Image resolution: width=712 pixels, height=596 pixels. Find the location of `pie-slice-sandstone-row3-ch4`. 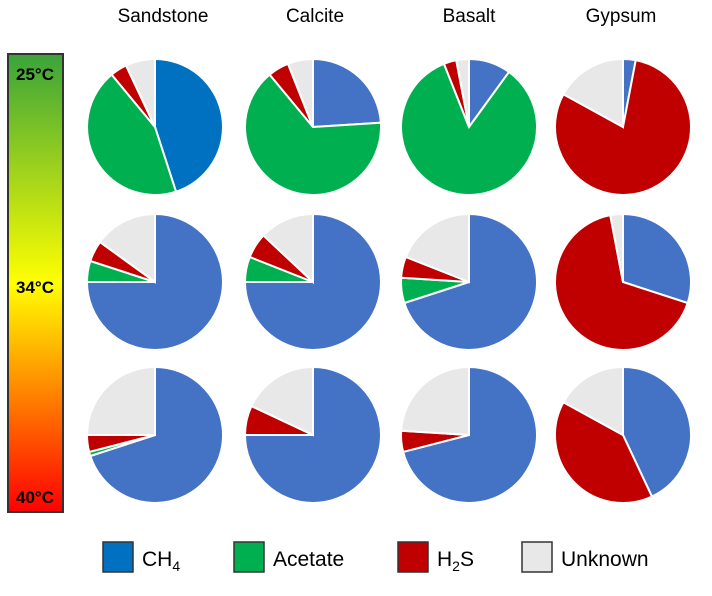

pie-slice-sandstone-row3-ch4 is located at coordinates (156, 434).